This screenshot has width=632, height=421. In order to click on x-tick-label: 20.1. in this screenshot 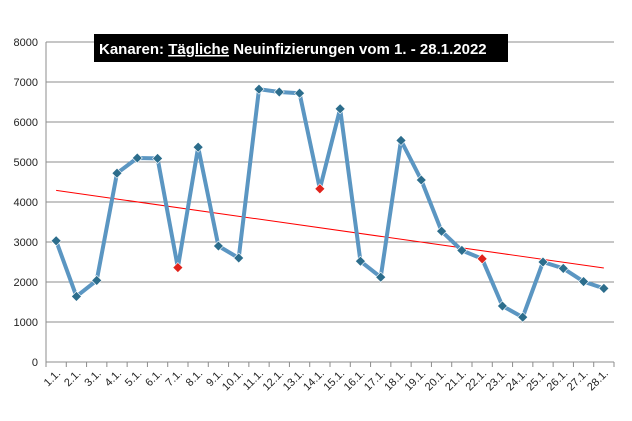, I will do `click(436, 381)`.